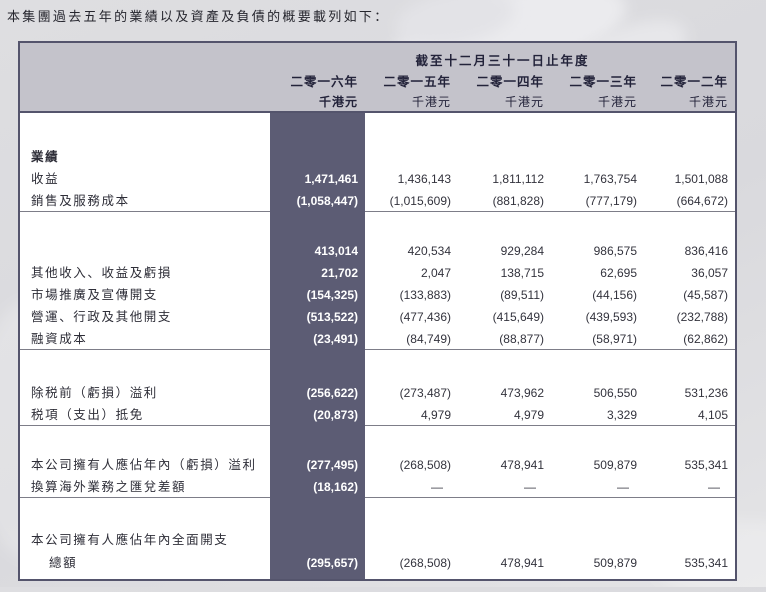 The height and width of the screenshot is (592, 766). Describe the element at coordinates (317, 201) in the screenshot. I see `cell-2016: (1,058,447)` at that location.